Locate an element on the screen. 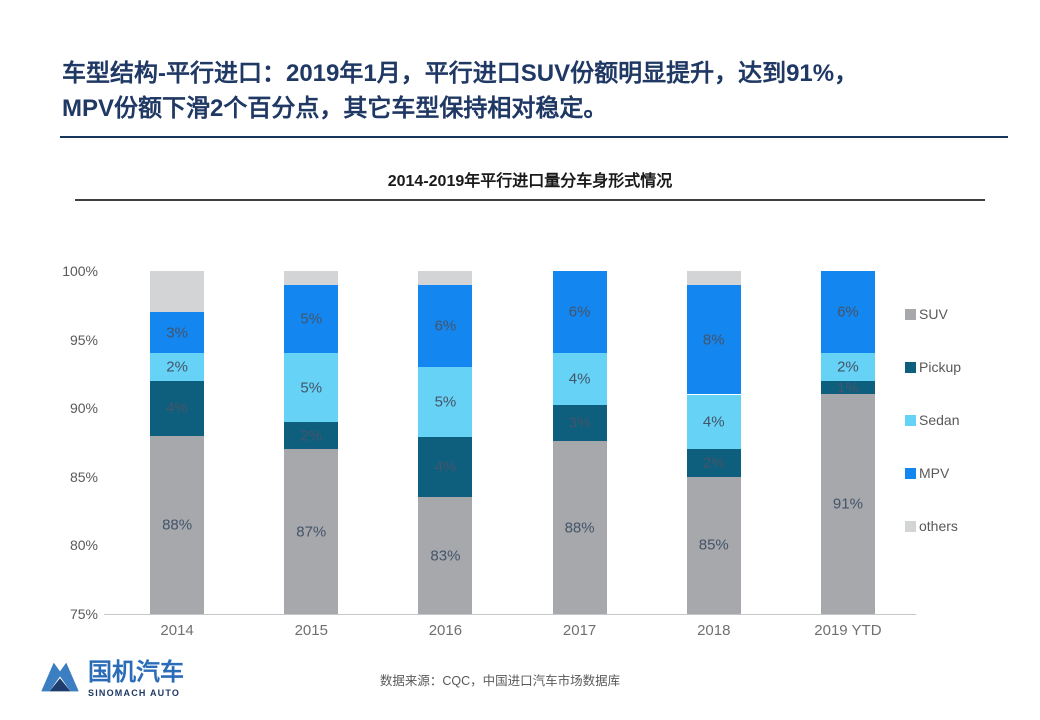  segment-label: 91% is located at coordinates (847, 504).